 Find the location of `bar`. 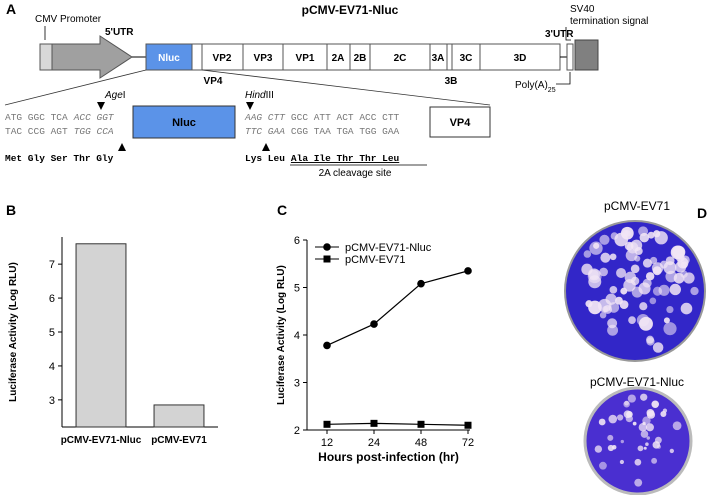

bar is located at coordinates (179, 416).